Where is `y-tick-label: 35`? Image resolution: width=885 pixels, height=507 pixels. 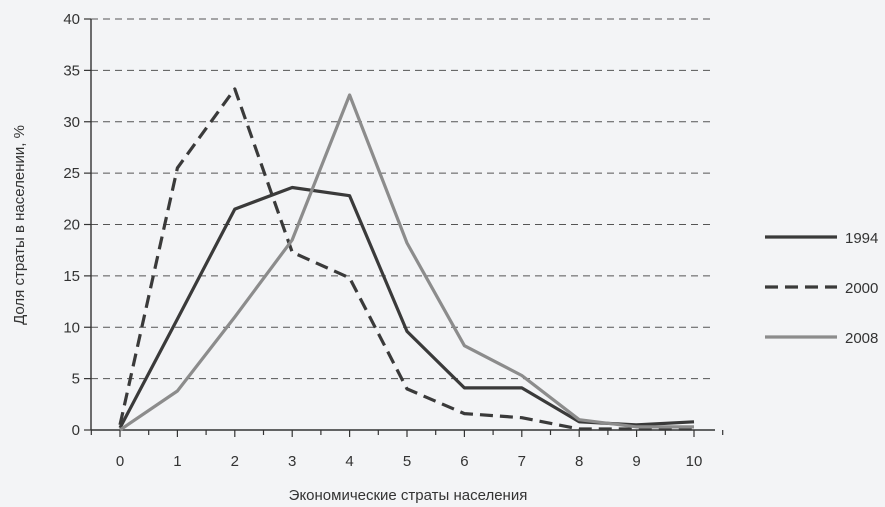 y-tick-label: 35 is located at coordinates (71, 70).